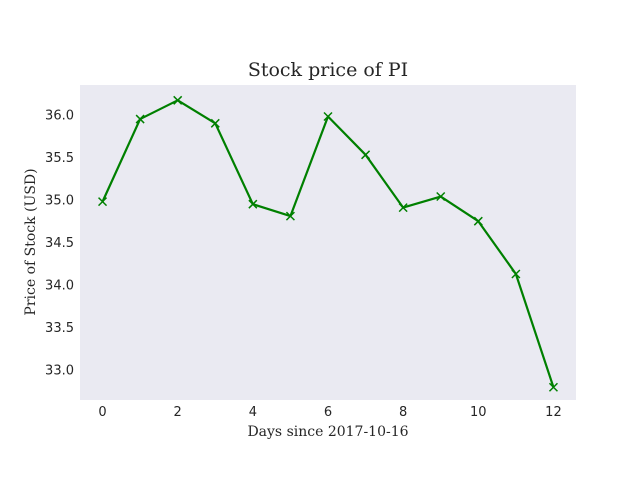 The height and width of the screenshot is (480, 640). Describe the element at coordinates (59, 286) in the screenshot. I see `y-tick-label: 34.0` at that location.